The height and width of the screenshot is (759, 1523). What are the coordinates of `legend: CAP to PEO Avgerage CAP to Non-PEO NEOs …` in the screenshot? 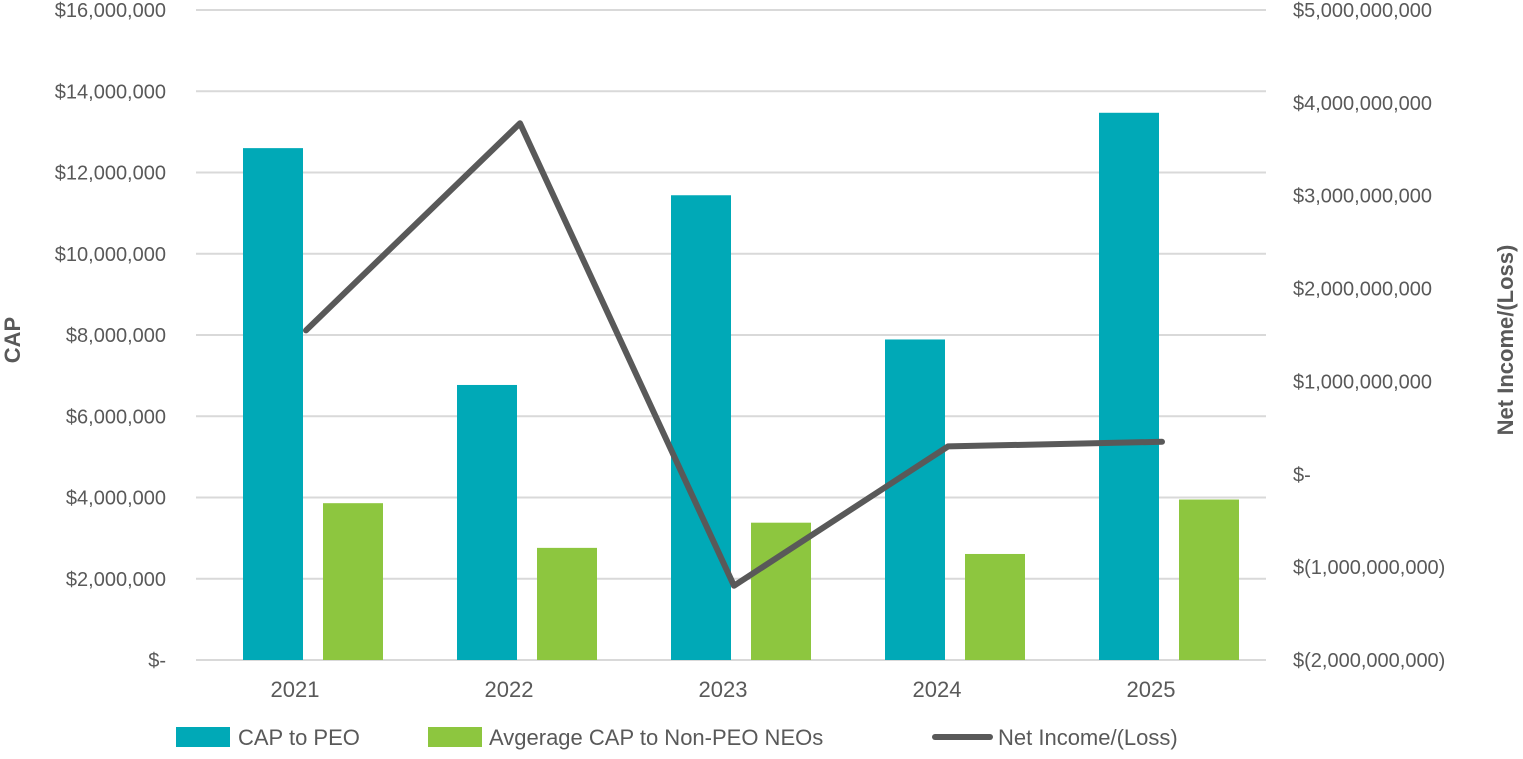 It's located at (677, 737).